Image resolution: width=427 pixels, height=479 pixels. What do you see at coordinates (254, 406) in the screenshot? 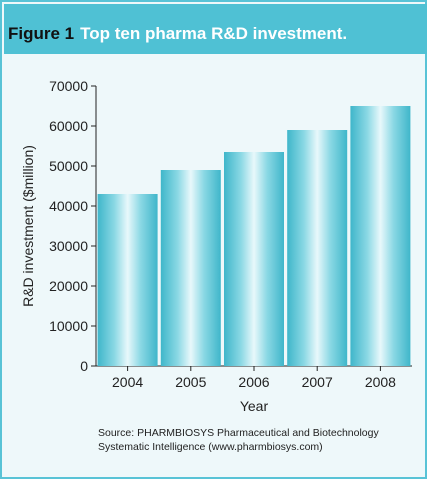
I see `x-axis-title: Year` at bounding box center [254, 406].